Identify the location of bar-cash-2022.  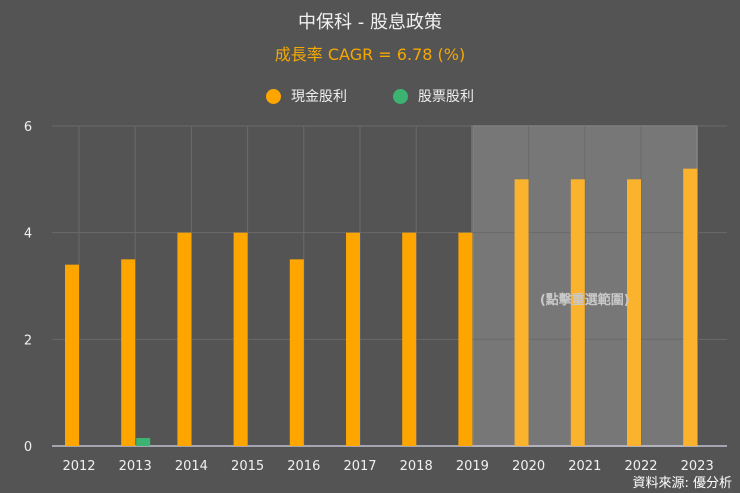
(634, 313).